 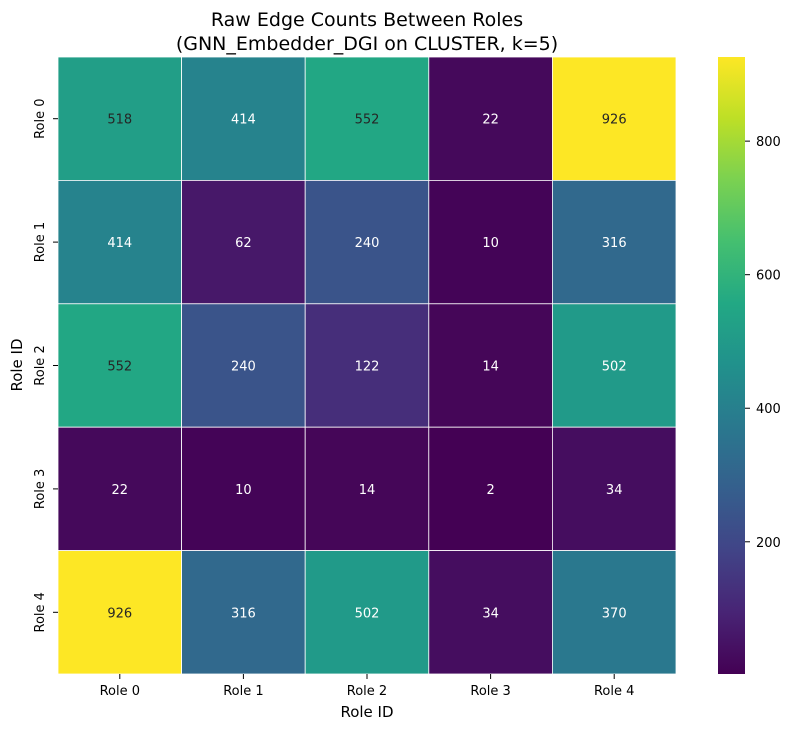 What do you see at coordinates (40, 489) in the screenshot?
I see `y-tick-label: Role 3` at bounding box center [40, 489].